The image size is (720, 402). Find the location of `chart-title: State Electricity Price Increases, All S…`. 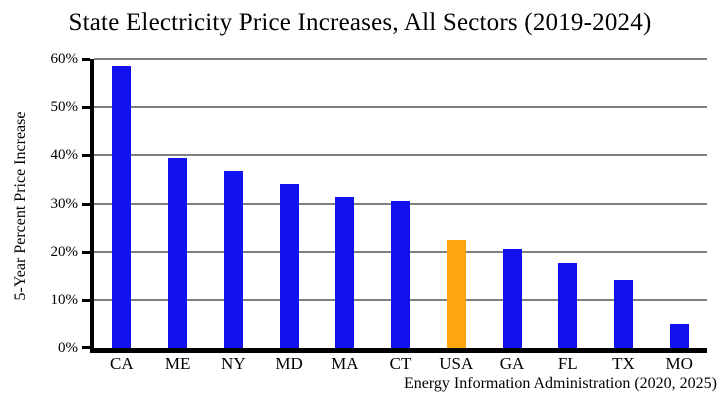

chart-title: State Electricity Price Increases, All S… is located at coordinates (360, 22).